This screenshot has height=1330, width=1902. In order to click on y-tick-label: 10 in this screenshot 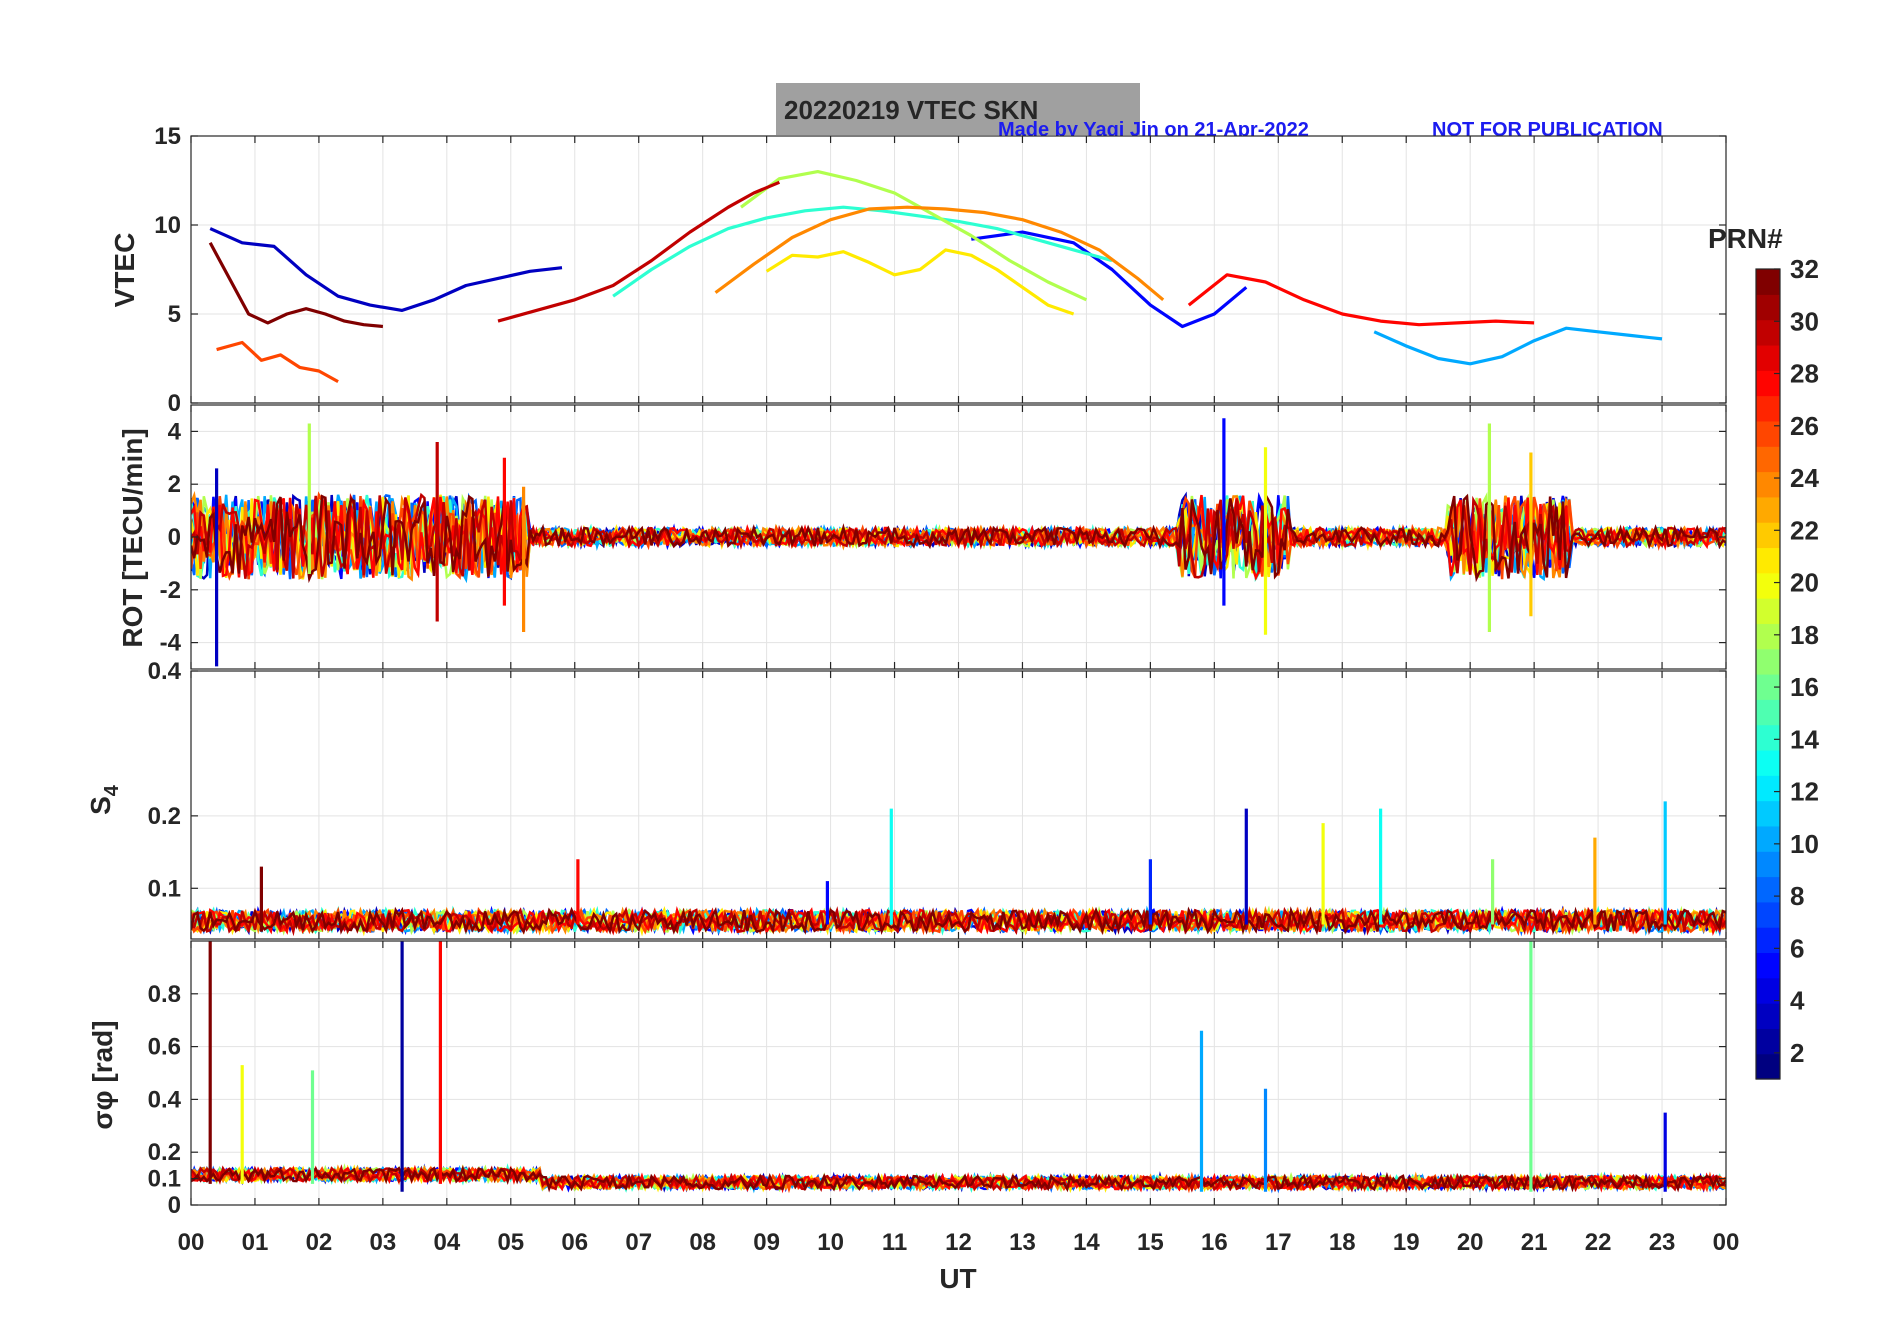, I will do `click(167, 225)`.